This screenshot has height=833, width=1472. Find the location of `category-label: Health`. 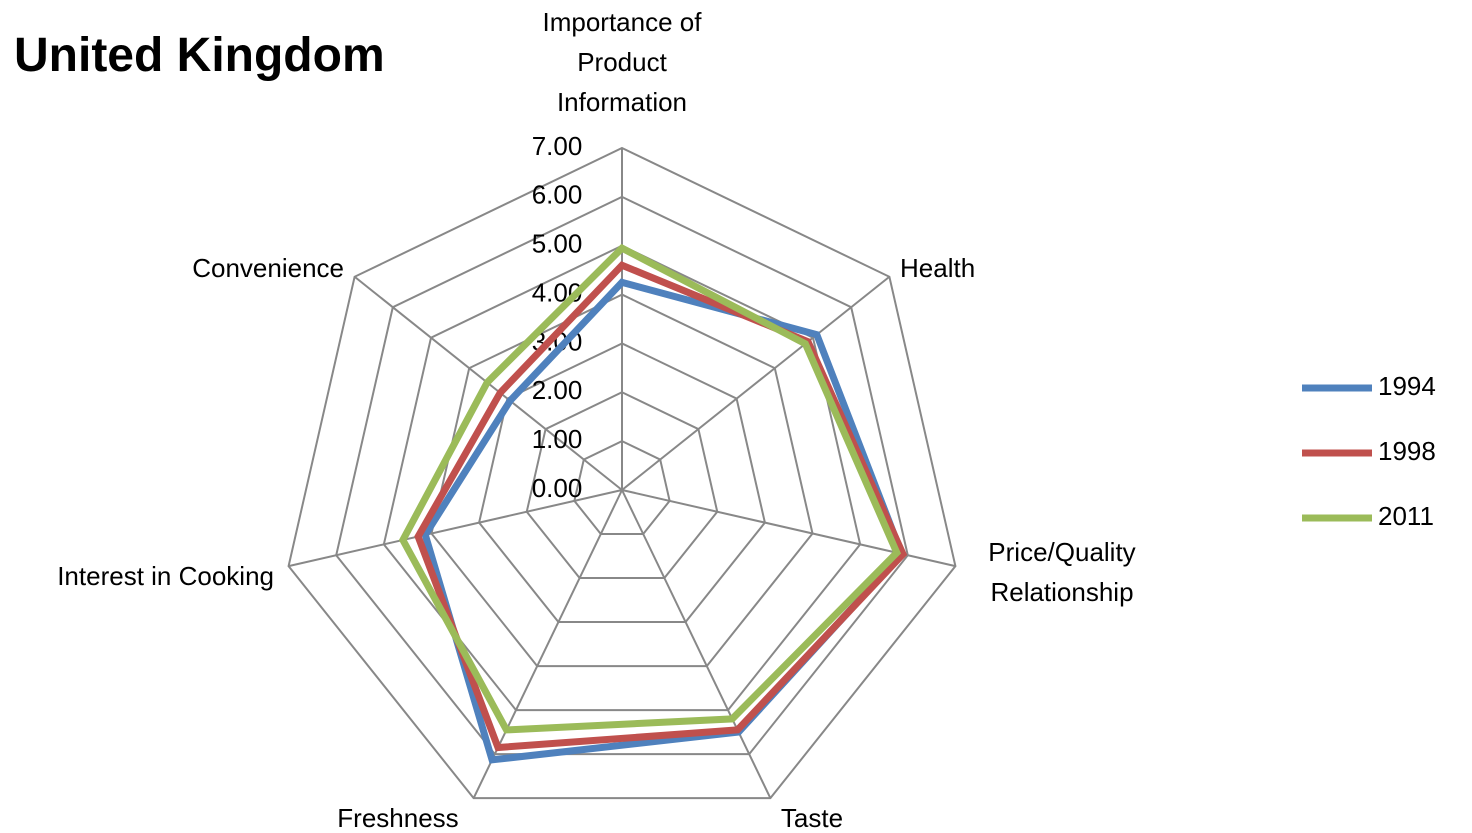

category-label: Health is located at coordinates (938, 268).